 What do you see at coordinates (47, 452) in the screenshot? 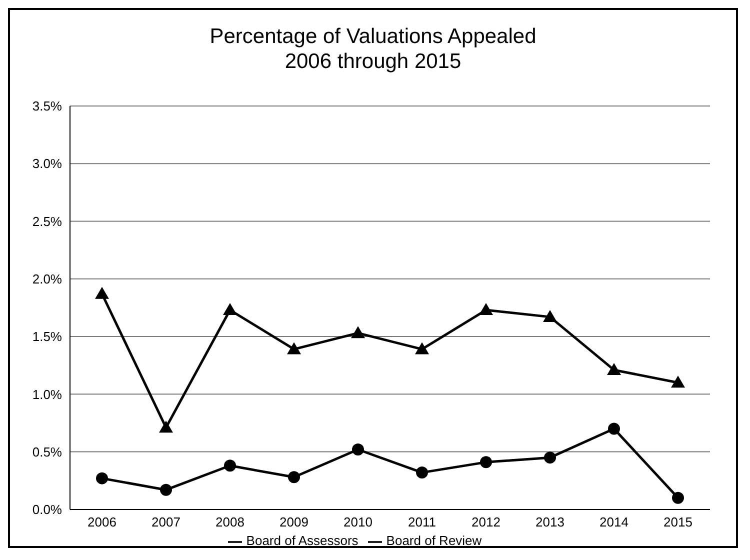
I see `y-tick-label: 0.5%` at bounding box center [47, 452].